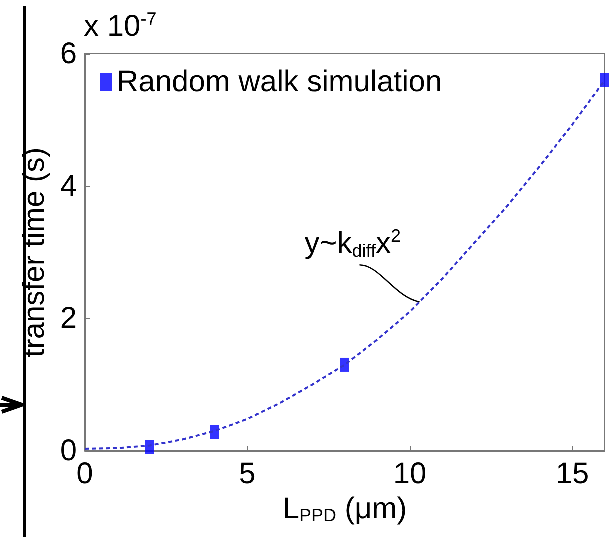 This screenshot has height=537, width=610. Describe the element at coordinates (410, 474) in the screenshot. I see `x-tick-label: 10` at that location.